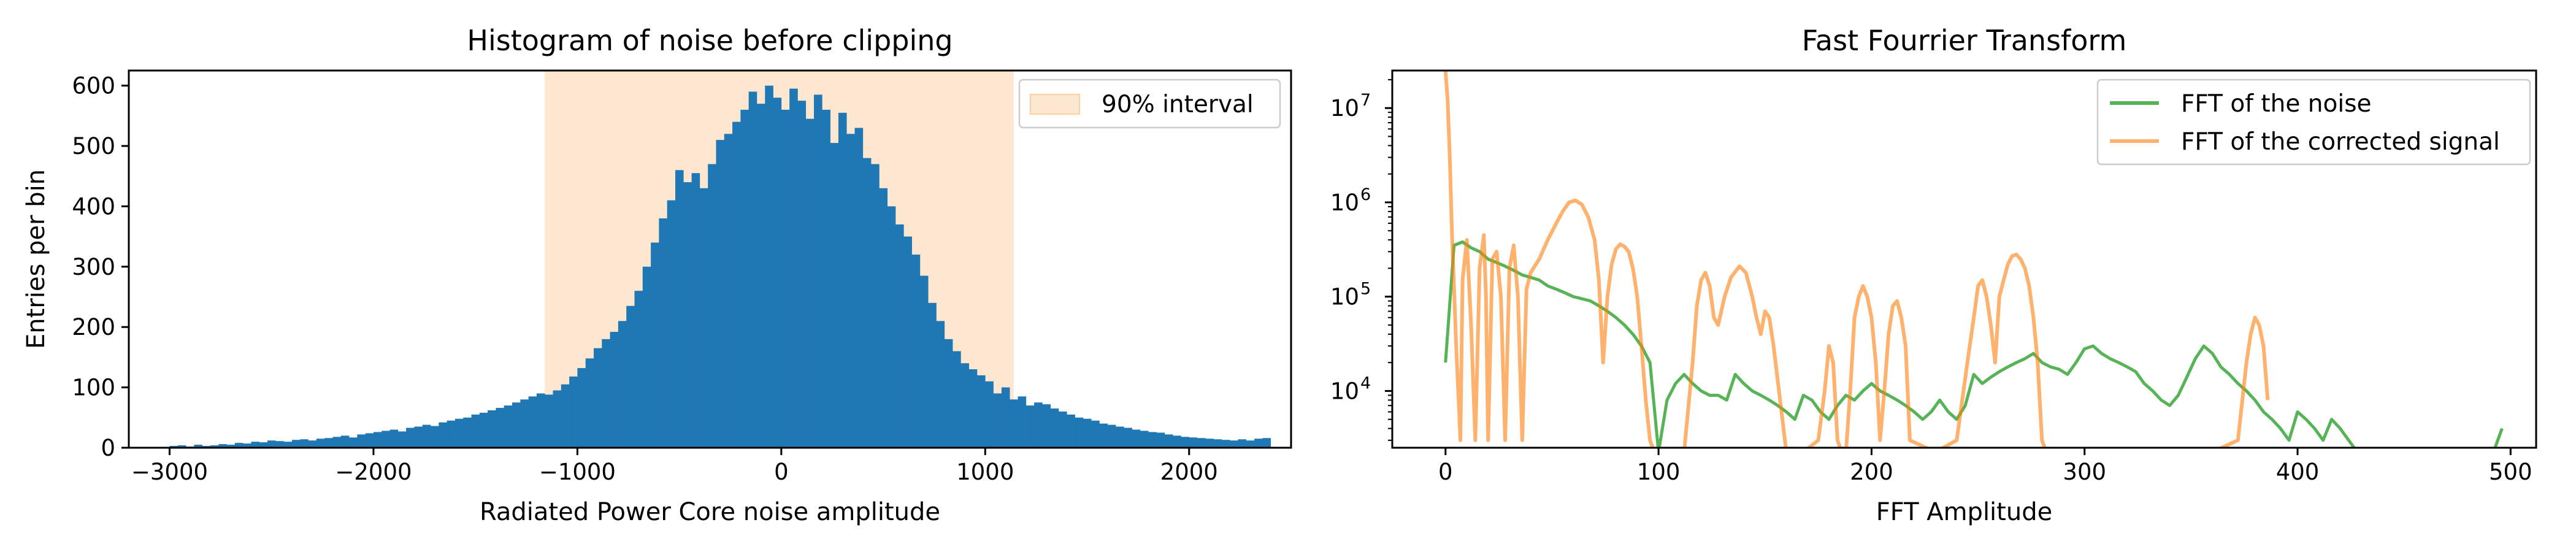 Image resolution: width=2576 pixels, height=552 pixels. I want to click on histogram-y-tick-label: 0, so click(108, 448).